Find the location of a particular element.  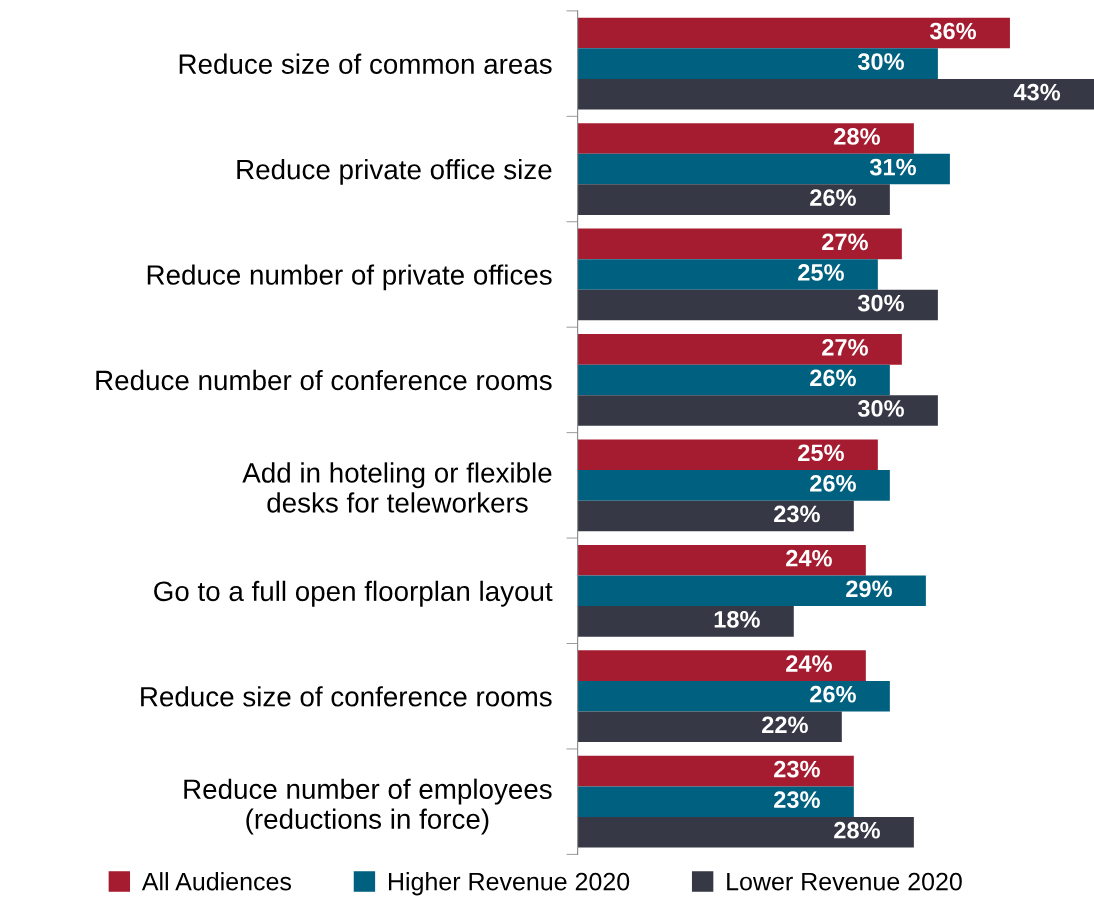

legend-label: All Audiences is located at coordinates (216, 881).